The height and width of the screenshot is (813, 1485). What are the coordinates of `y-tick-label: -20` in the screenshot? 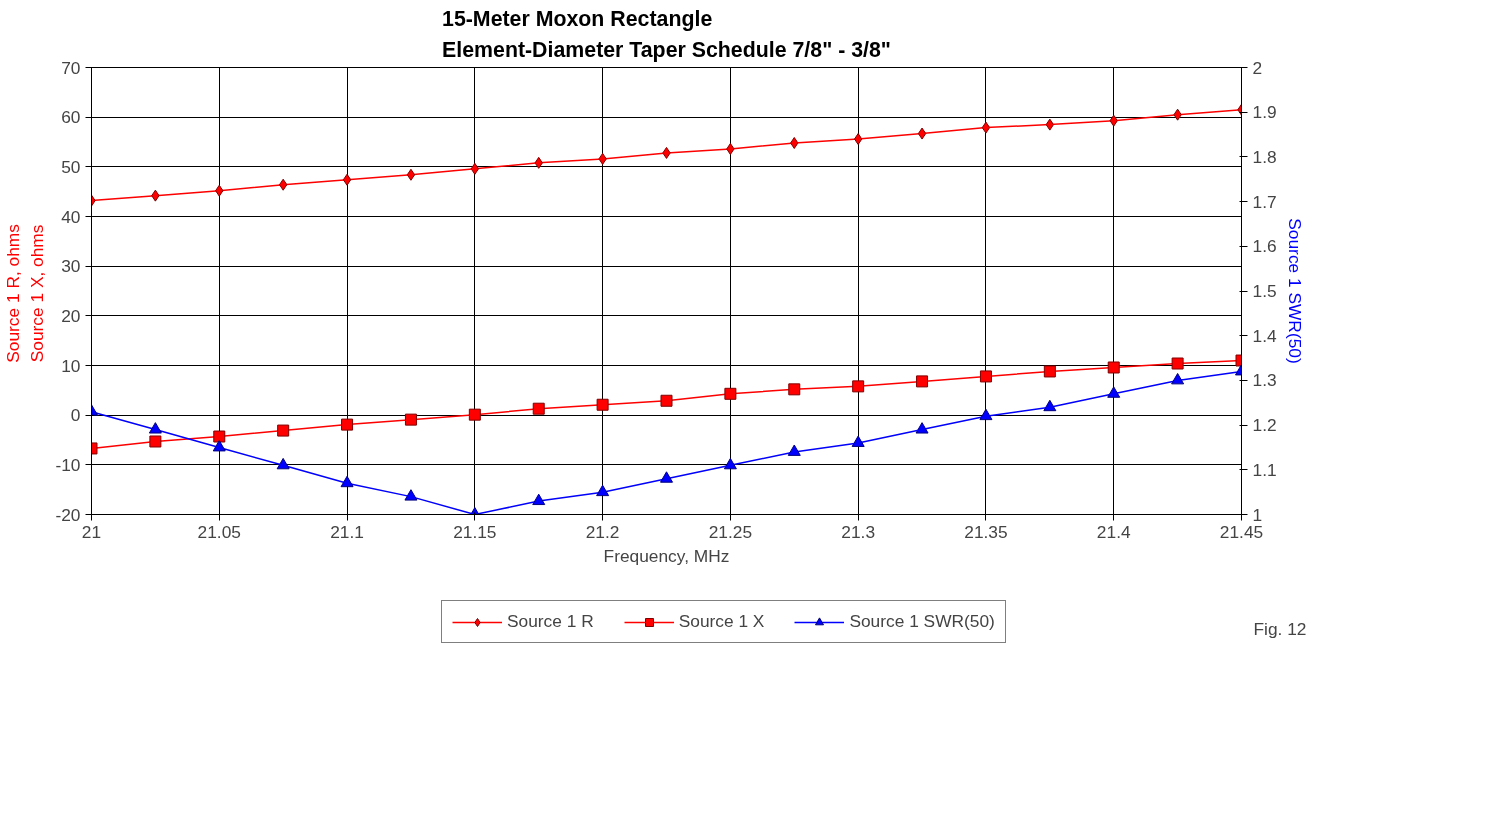 It's located at (68, 514).